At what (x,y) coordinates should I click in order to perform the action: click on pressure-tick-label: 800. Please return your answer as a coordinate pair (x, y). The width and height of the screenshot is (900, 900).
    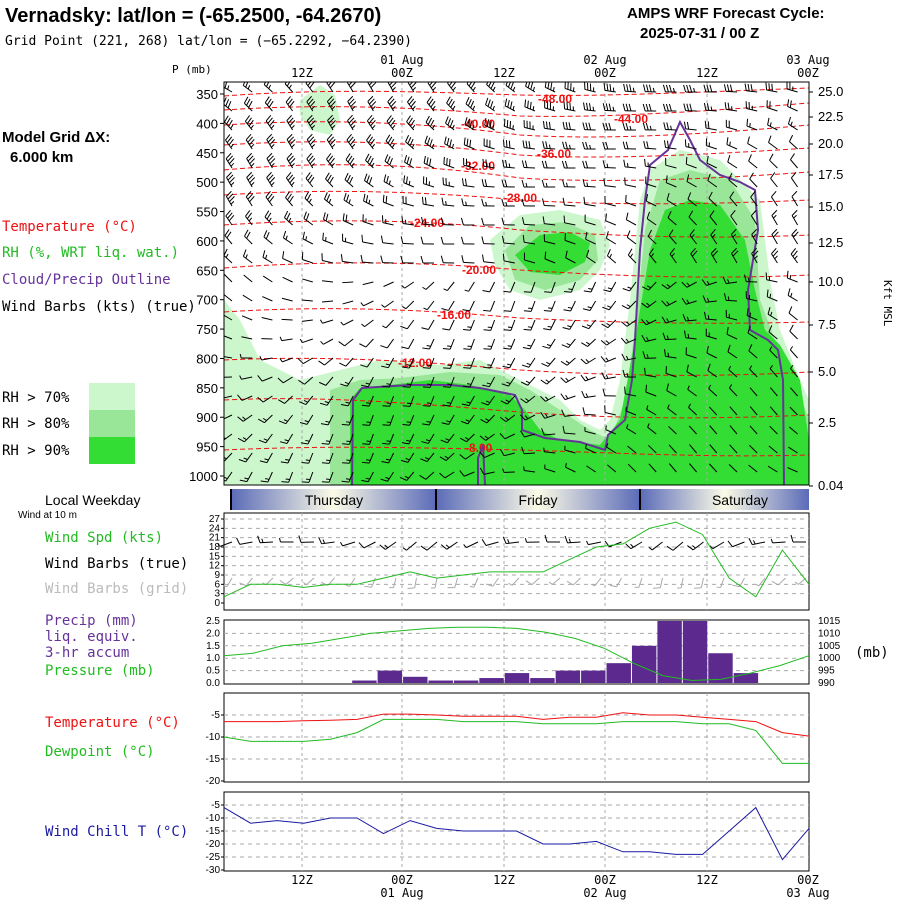
    Looking at the image, I should click on (207, 358).